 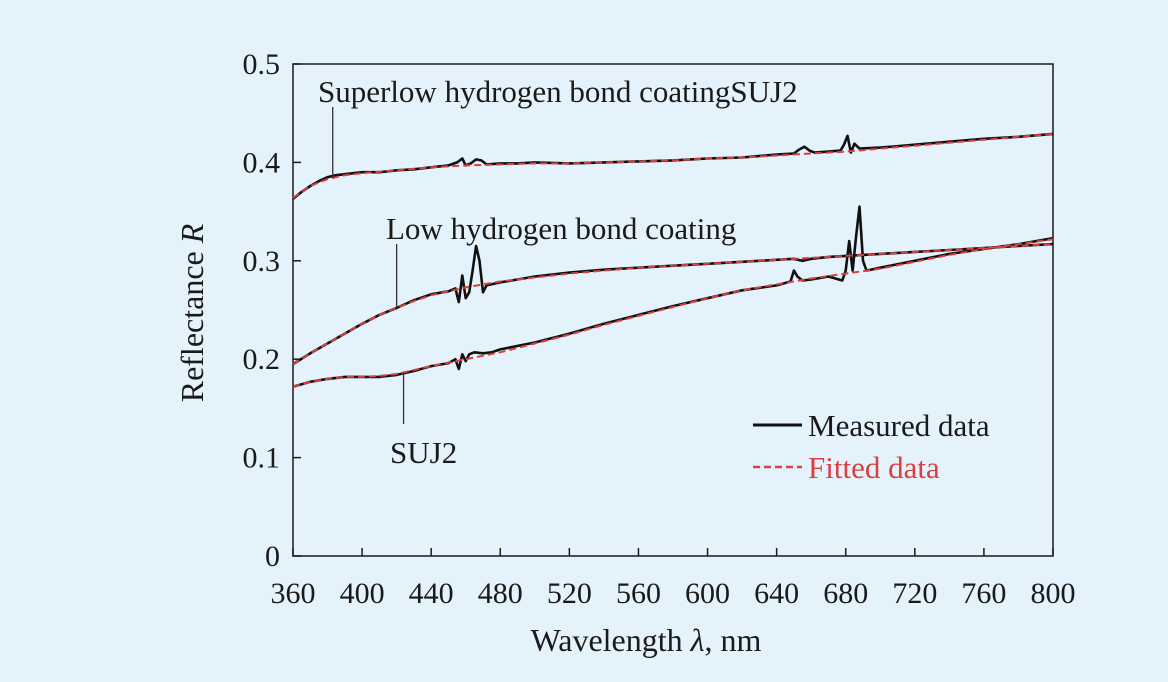 I want to click on y-tick-label: 0.5, so click(x=262, y=64).